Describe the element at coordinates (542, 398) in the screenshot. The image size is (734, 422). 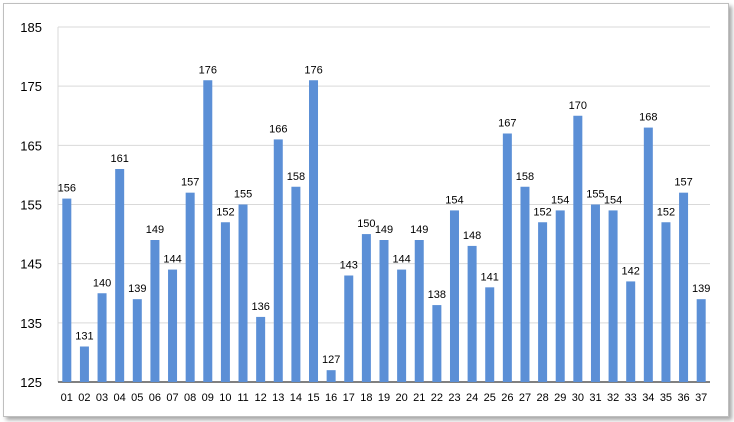
I see `x-tick-label: 28` at that location.